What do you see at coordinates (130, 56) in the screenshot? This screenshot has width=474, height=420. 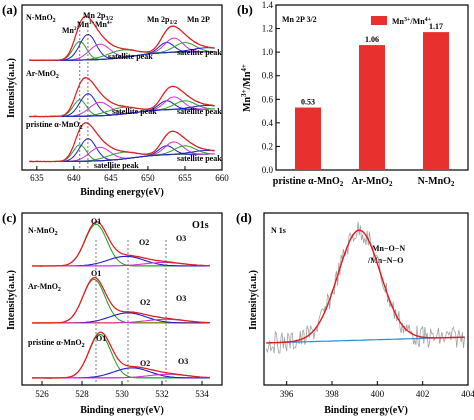 I see `panel-a-satellite-1: satellite peak` at bounding box center [130, 56].